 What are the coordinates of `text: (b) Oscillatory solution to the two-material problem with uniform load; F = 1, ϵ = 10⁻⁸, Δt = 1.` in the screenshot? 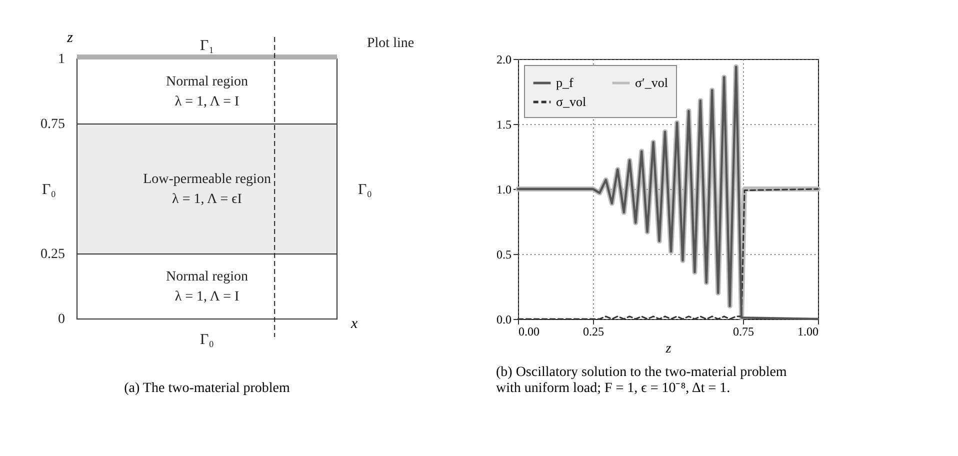 It's located at (641, 380).